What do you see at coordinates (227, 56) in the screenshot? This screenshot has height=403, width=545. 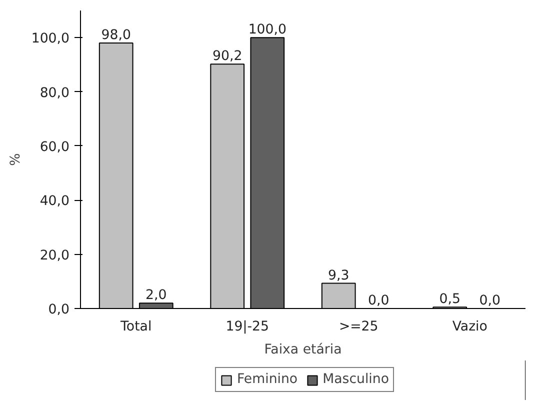 I see `data-label: 90,2` at bounding box center [227, 56].